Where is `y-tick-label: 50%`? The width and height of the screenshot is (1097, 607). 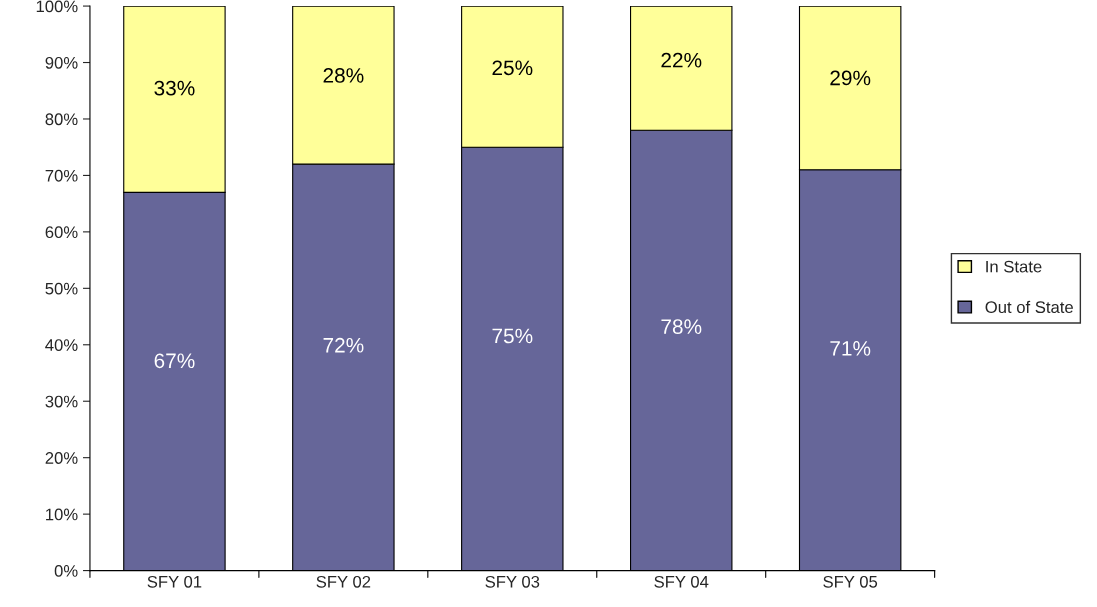 y-tick-label: 50% is located at coordinates (61, 288).